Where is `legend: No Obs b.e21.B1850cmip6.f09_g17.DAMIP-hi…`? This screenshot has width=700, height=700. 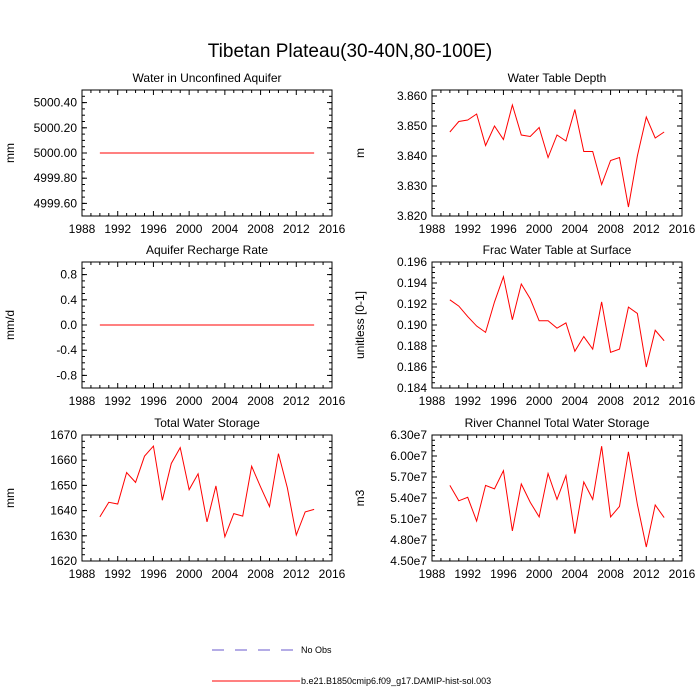
legend: No Obs b.e21.B1850cmip6.f09_g17.DAMIP-hi… is located at coordinates (351, 665).